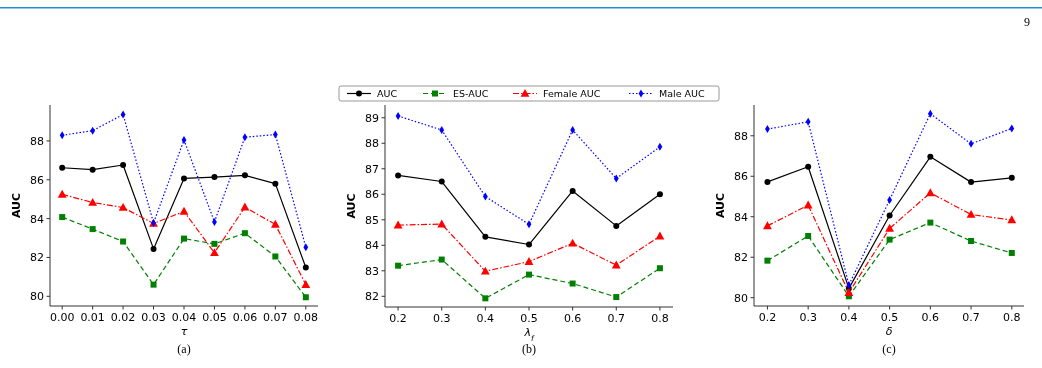 This screenshot has height=368, width=1042. What do you see at coordinates (214, 317) in the screenshot?
I see `x-tick-label: 0.05` at bounding box center [214, 317].